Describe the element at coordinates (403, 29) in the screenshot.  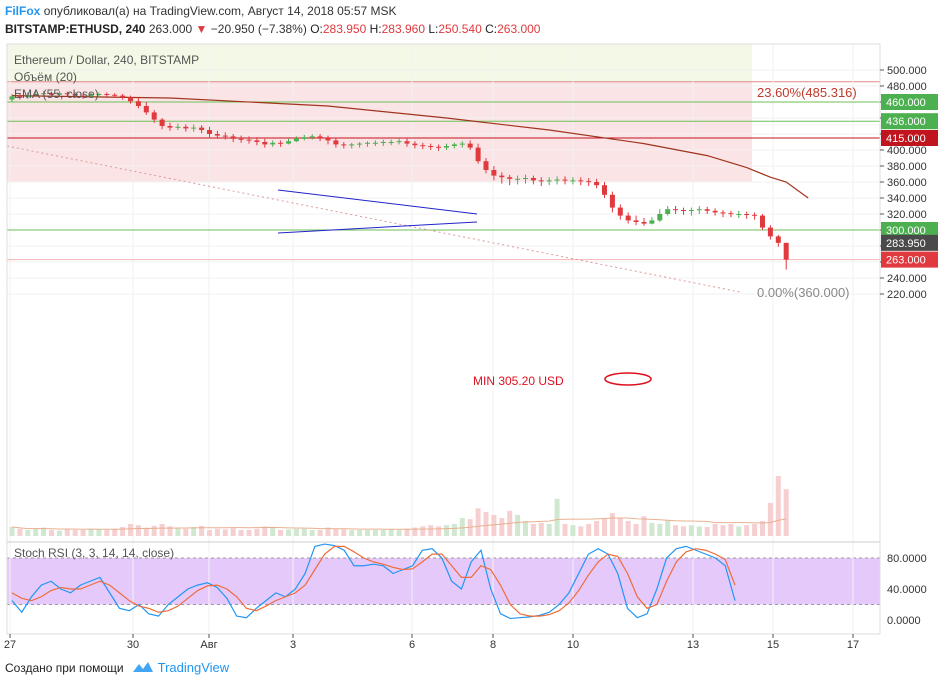
I see `high-value: 283.960` at that location.